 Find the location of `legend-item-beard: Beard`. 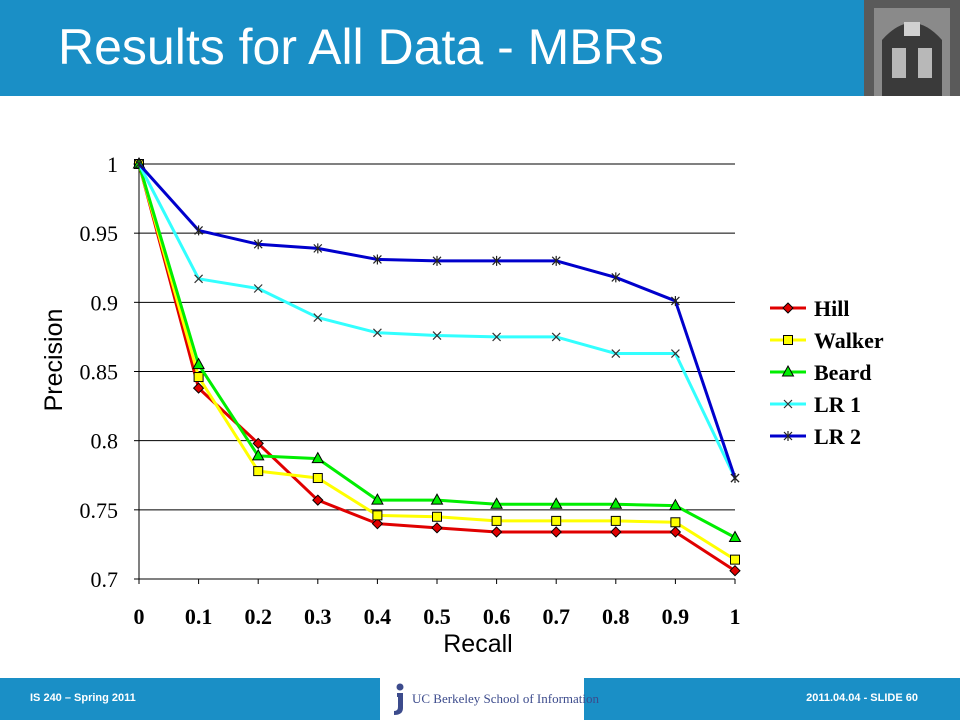

legend-item-beard: Beard is located at coordinates (820, 372).